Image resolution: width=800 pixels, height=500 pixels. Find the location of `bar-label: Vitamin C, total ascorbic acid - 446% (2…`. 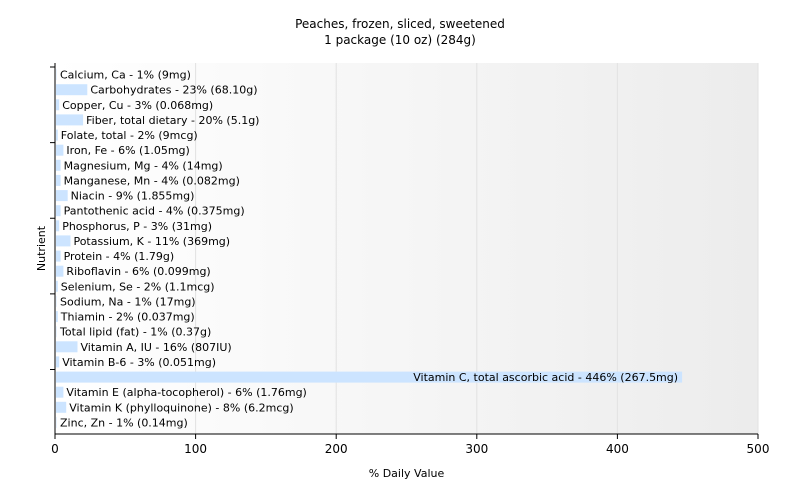

bar-label: Vitamin C, total ascorbic acid - 446% (2… is located at coordinates (545, 377).